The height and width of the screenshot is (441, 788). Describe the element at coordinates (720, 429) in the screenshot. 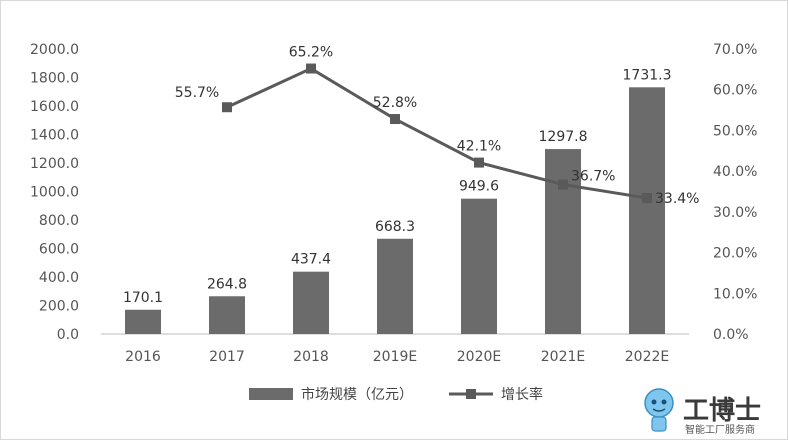

I see `watermark-subtitle: 智能工厂服务商` at that location.